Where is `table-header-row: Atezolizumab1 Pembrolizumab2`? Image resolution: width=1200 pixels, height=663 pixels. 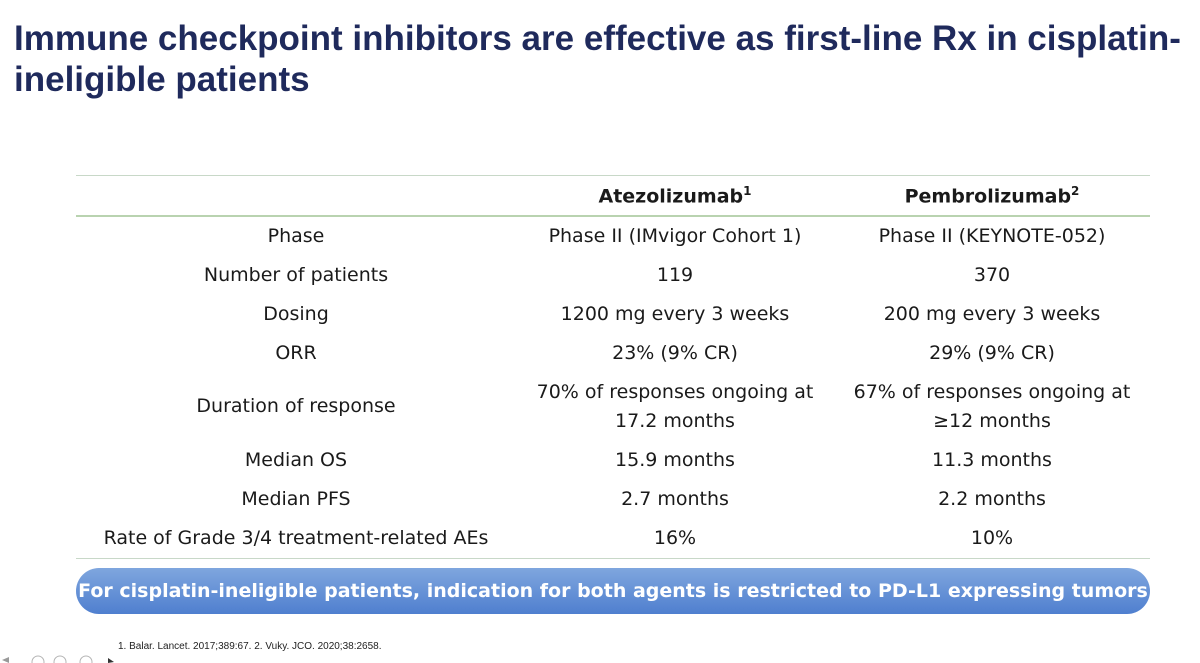
table-header-row: Atezolizumab1 Pembrolizumab2 is located at coordinates (613, 196).